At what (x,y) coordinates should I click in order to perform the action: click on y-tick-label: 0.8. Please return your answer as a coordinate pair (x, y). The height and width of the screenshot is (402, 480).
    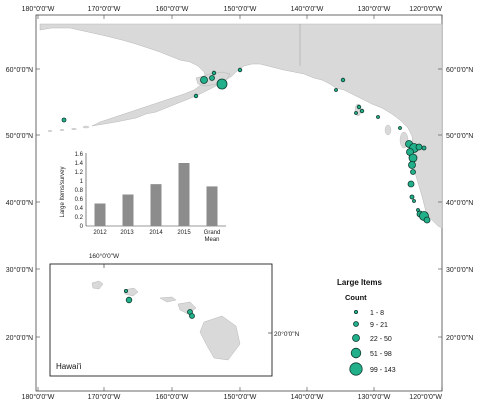
    Looking at the image, I should click on (79, 191).